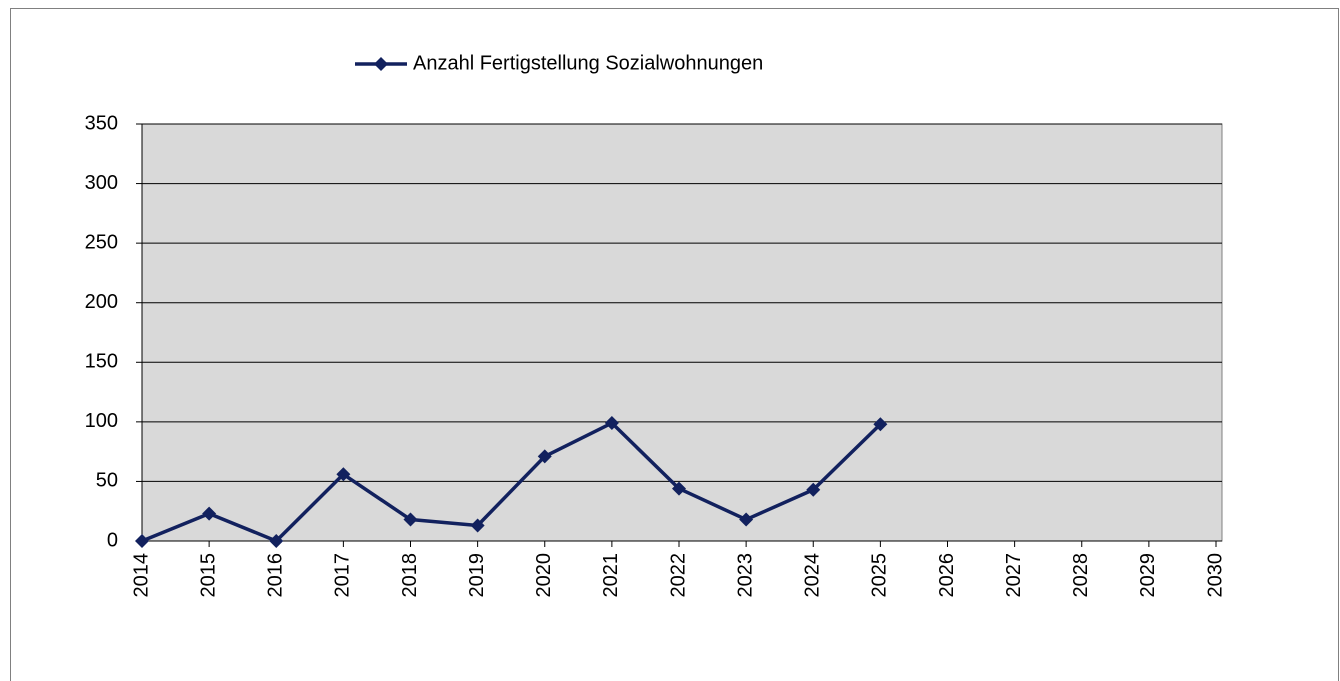 This screenshot has height=681, width=1340. I want to click on legend-label: Anzahl Fertigstellung Sozialwohnungen, so click(588, 63).